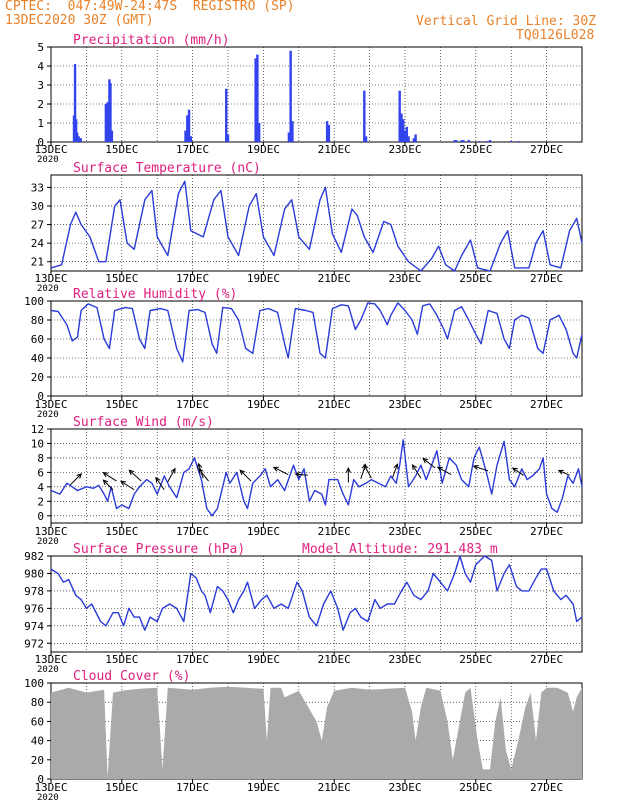 The height and width of the screenshot is (800, 618). Describe the element at coordinates (48, 796) in the screenshot. I see `cloud-year-label: 2020` at that location.